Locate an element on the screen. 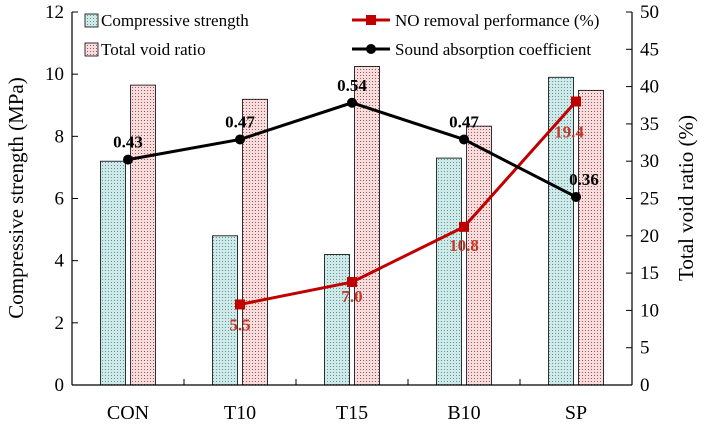 This screenshot has height=427, width=707. label-no-SP: 19.4 is located at coordinates (569, 132).